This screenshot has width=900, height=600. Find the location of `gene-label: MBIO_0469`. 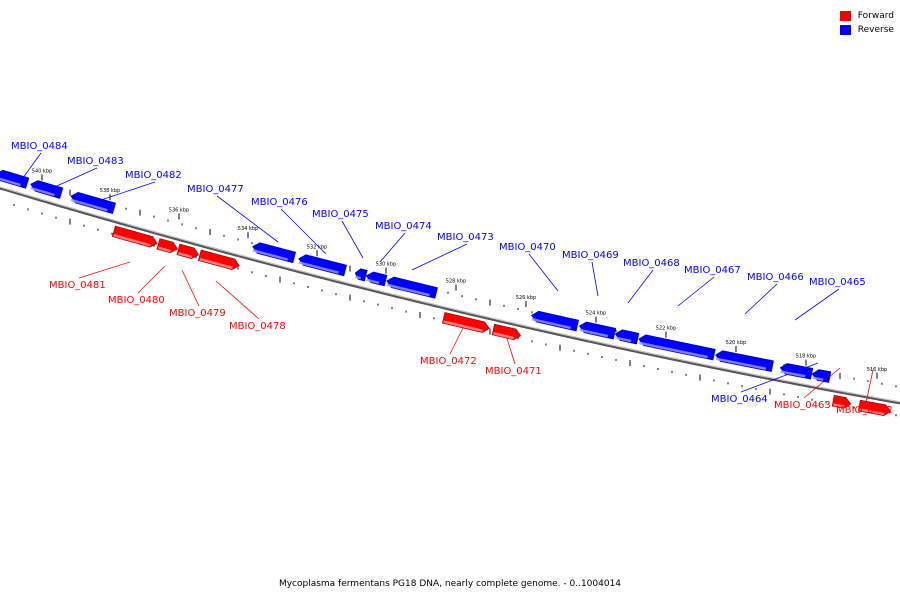

gene-label: MBIO_0469 is located at coordinates (590, 255).